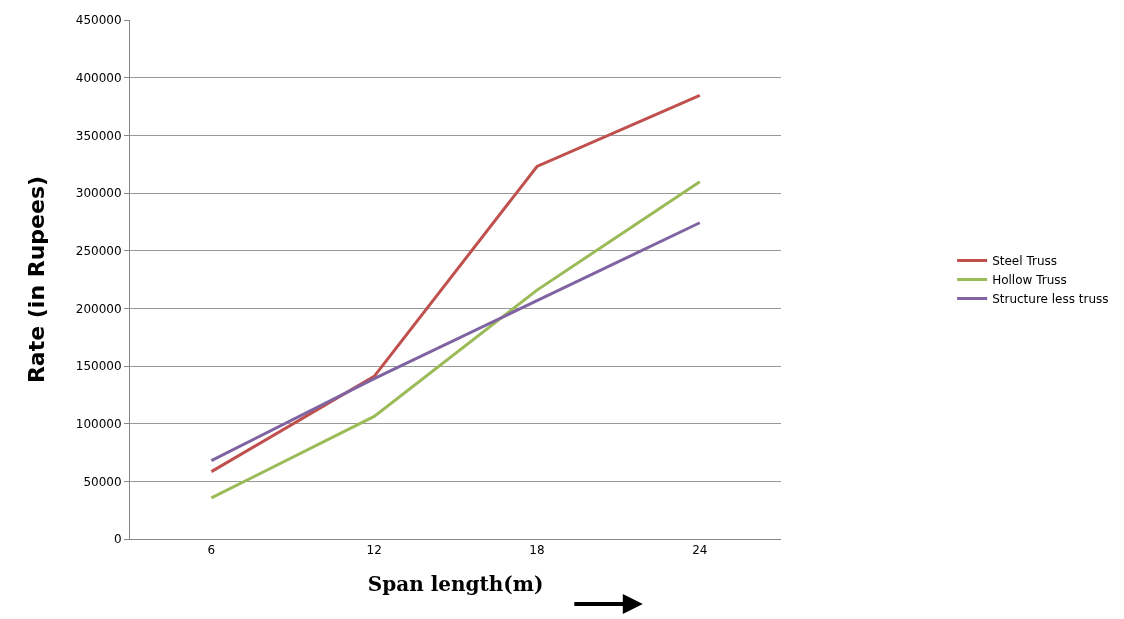 The width and height of the screenshot is (1124, 619). What do you see at coordinates (117, 539) in the screenshot?
I see `y-tick-label: 0` at bounding box center [117, 539].